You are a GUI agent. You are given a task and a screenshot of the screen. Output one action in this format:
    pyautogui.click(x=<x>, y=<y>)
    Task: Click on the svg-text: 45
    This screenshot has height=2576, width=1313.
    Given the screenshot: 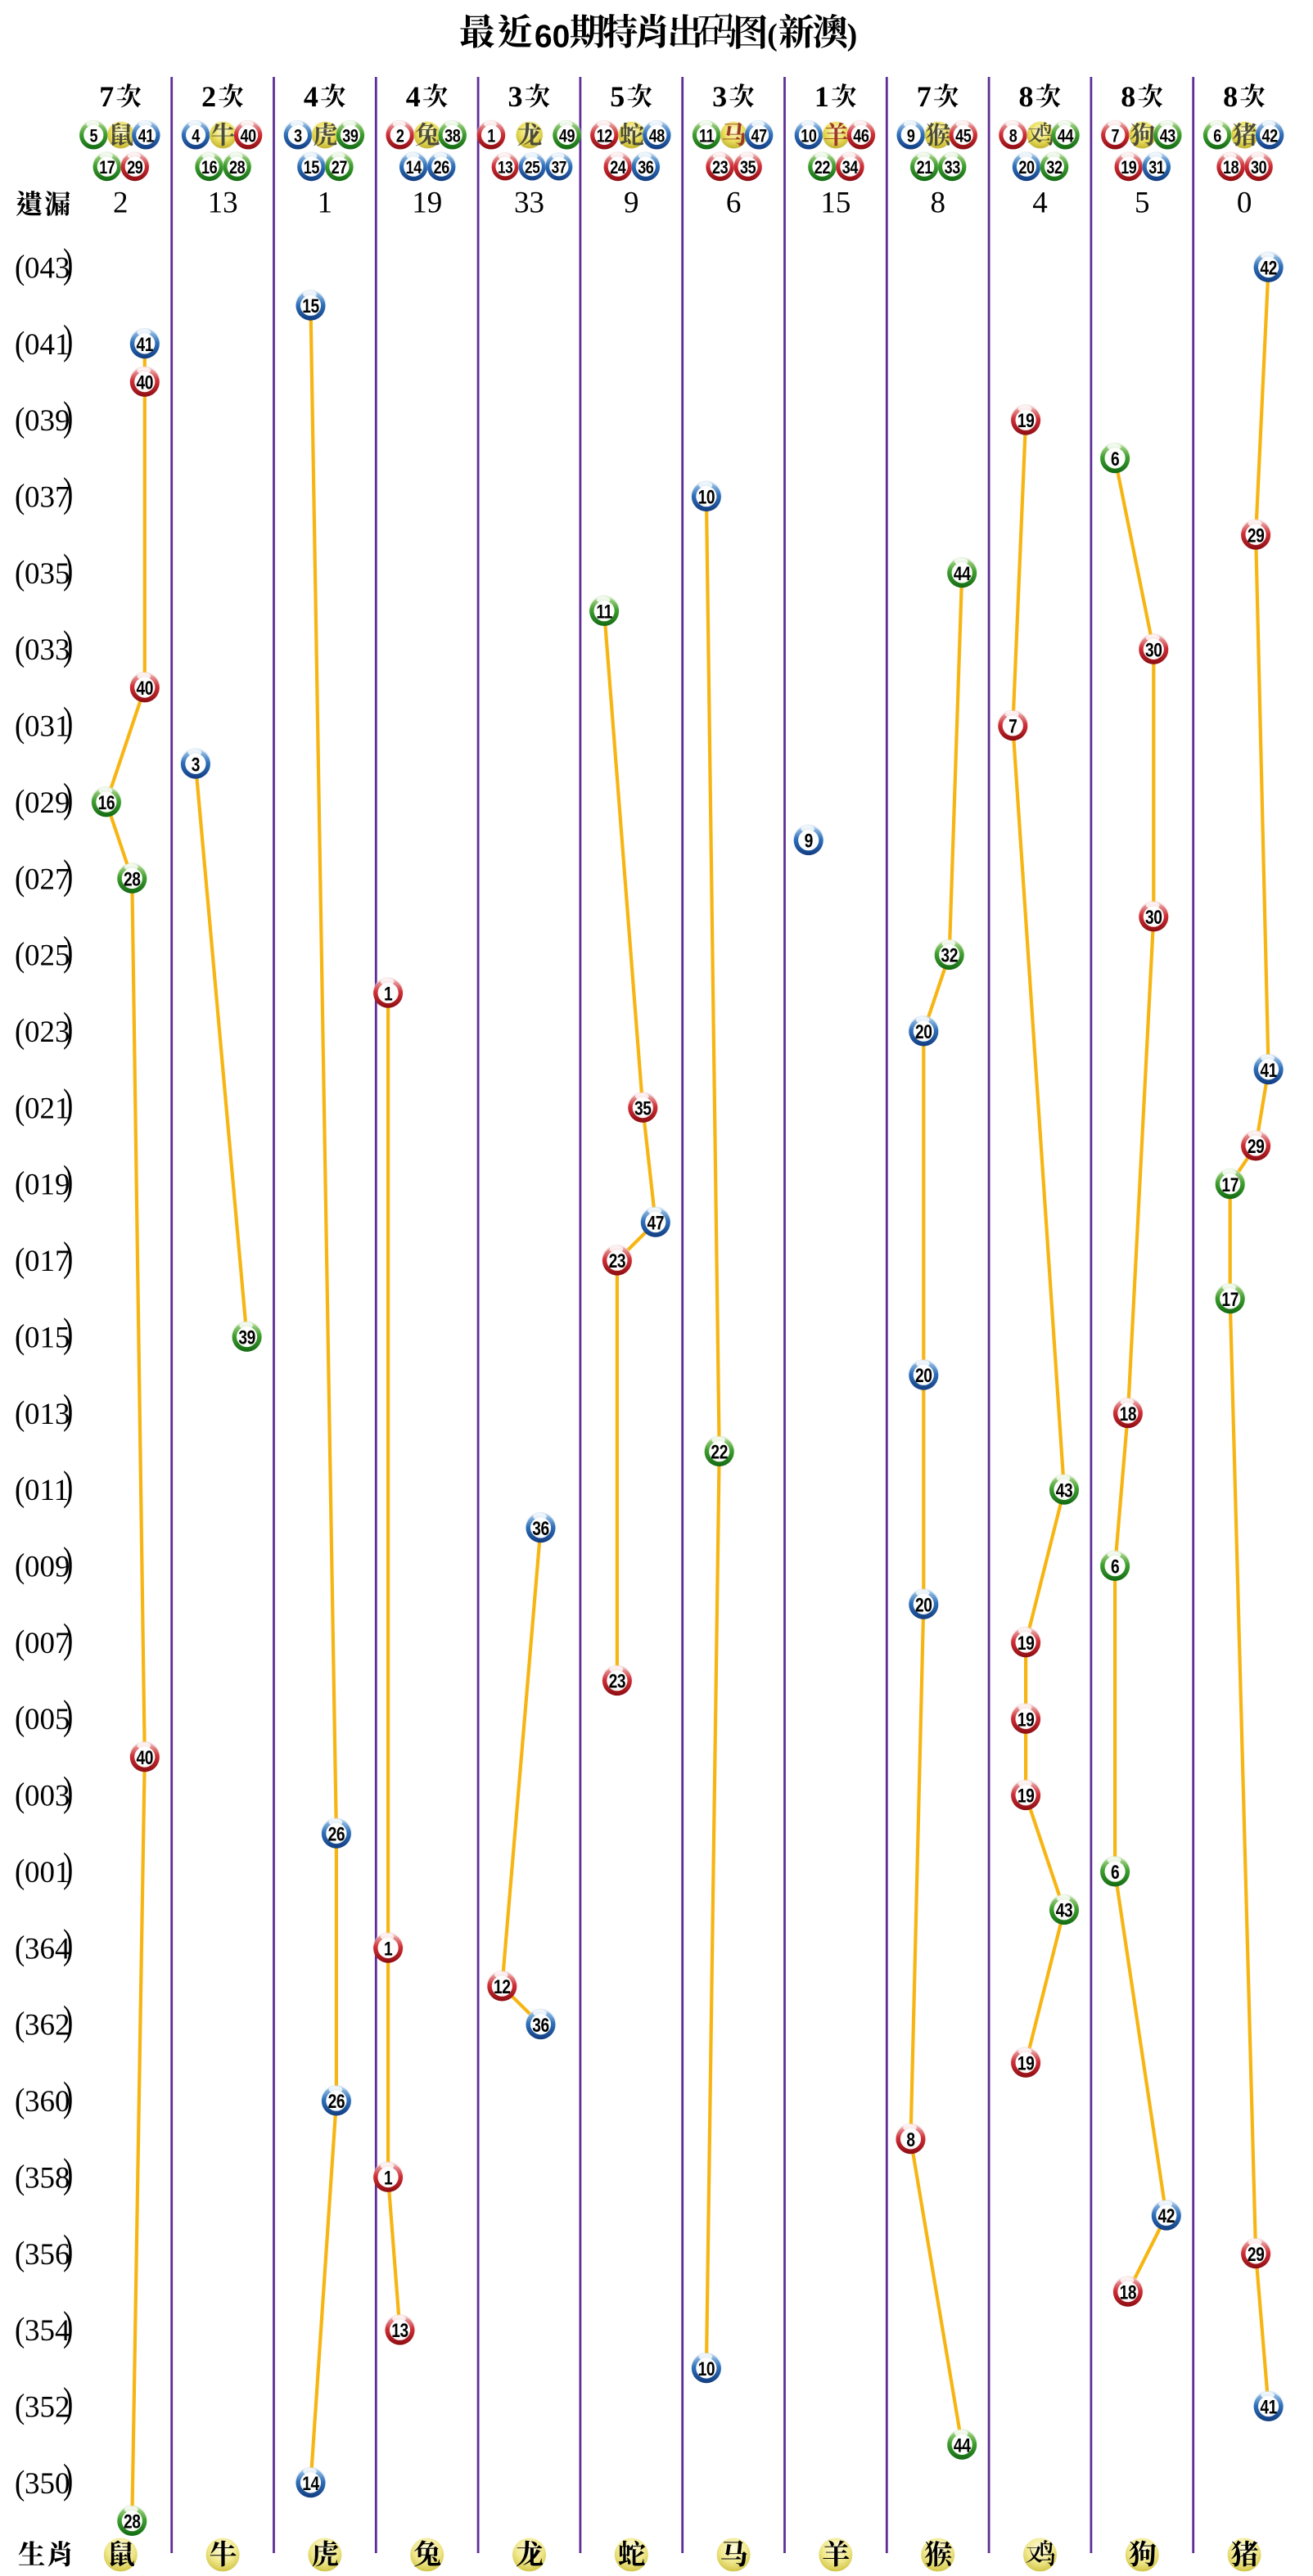 What is the action you would take?
    pyautogui.click(x=963, y=136)
    